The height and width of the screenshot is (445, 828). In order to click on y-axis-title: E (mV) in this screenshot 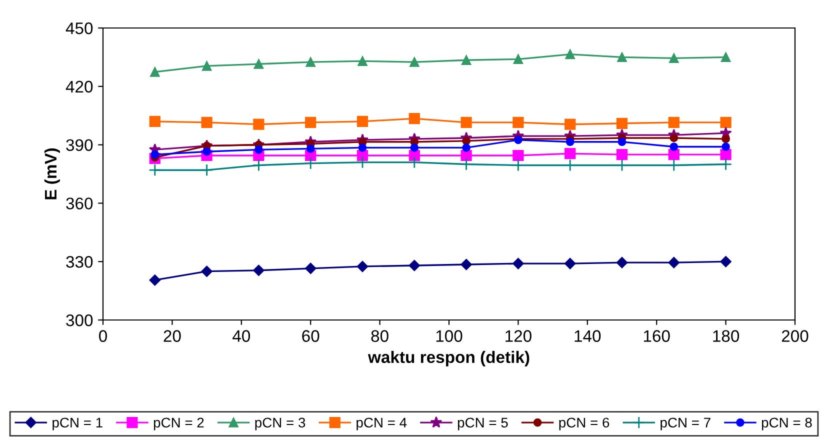, I will do `click(52, 174)`.